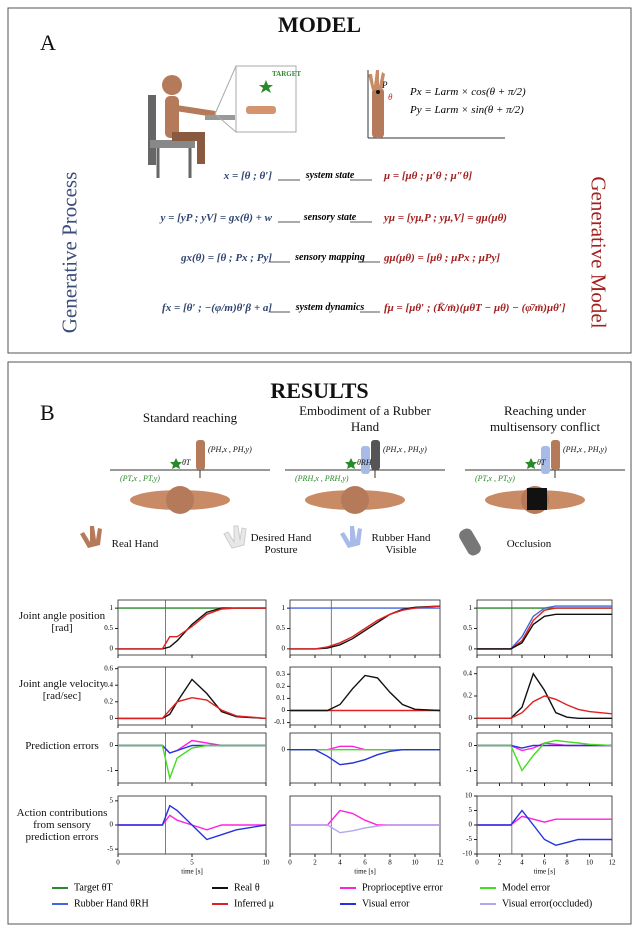  I want to click on y-tick-label: 0.2, so click(280, 686).